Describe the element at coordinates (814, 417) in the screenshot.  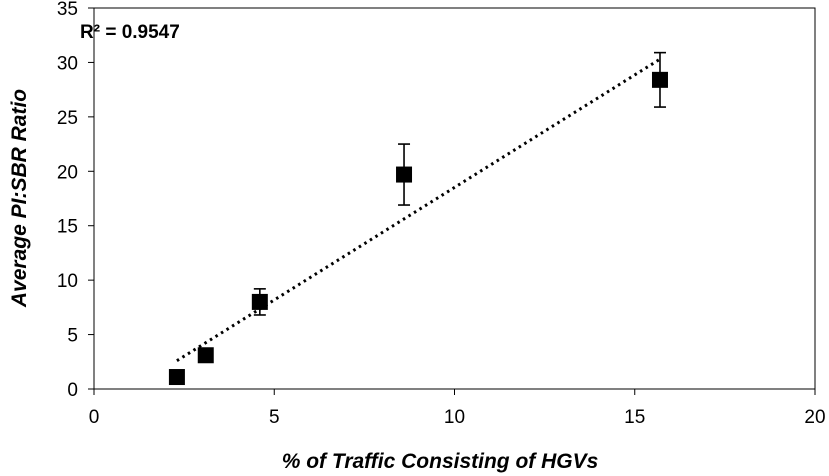
I see `x-tick-label: 20` at that location.